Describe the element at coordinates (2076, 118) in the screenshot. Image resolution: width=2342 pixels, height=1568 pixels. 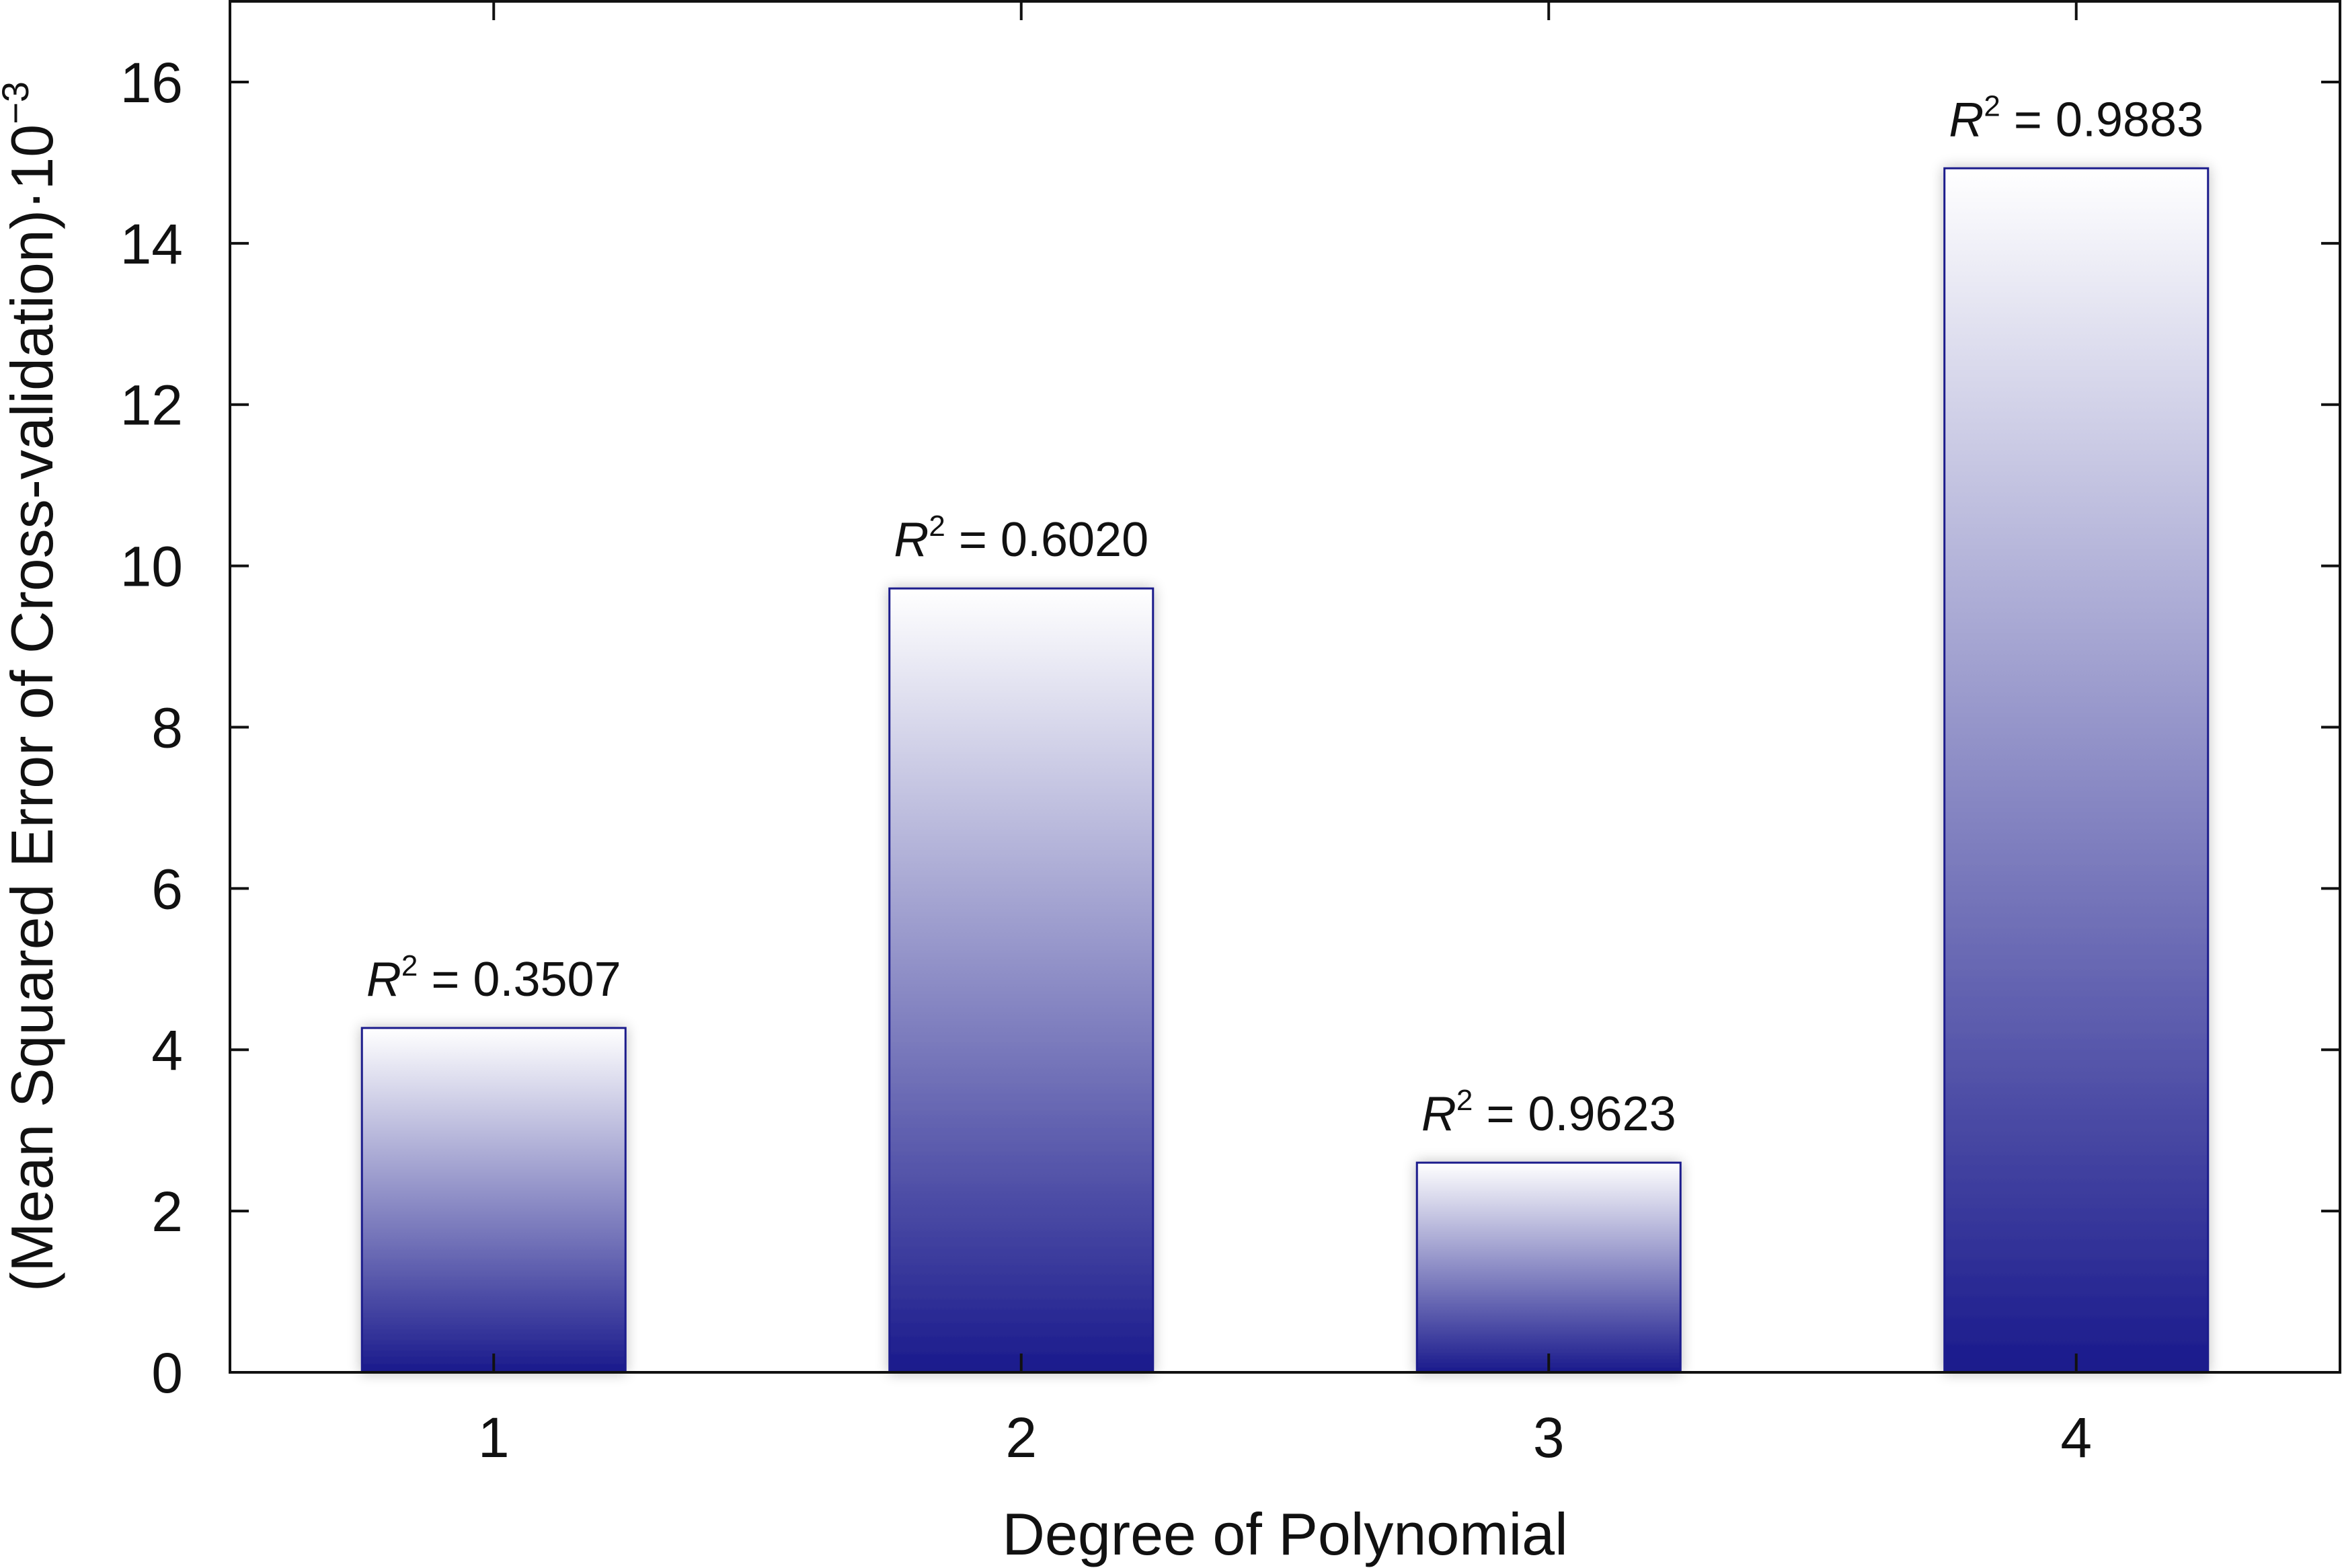
I see `bar-label-4: R2 = 0.9883` at that location.